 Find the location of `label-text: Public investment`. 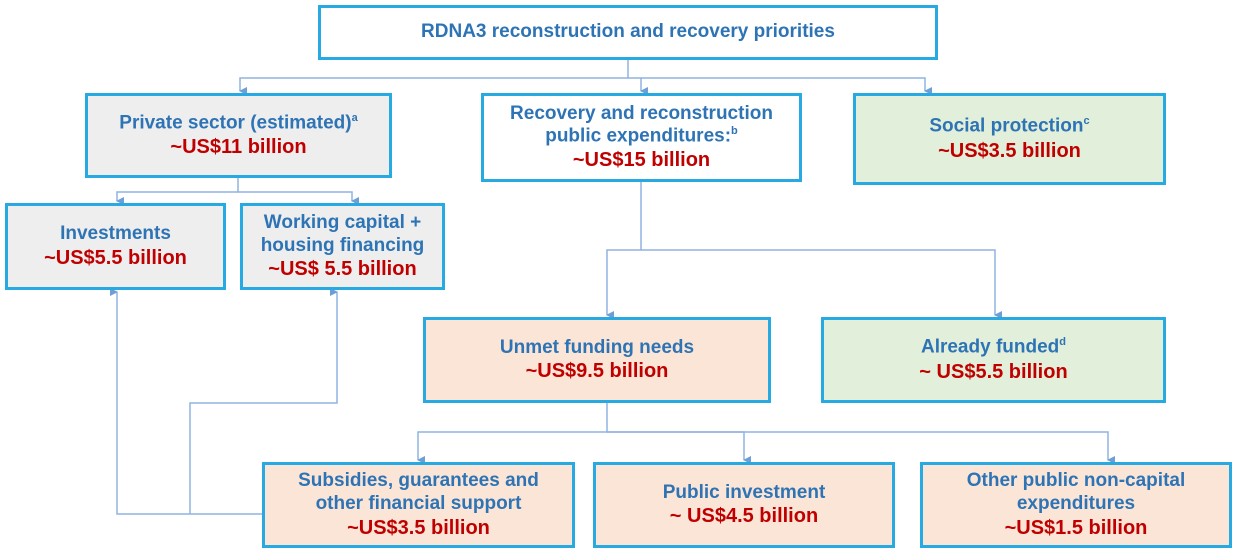

label-text: Public investment is located at coordinates (744, 492).